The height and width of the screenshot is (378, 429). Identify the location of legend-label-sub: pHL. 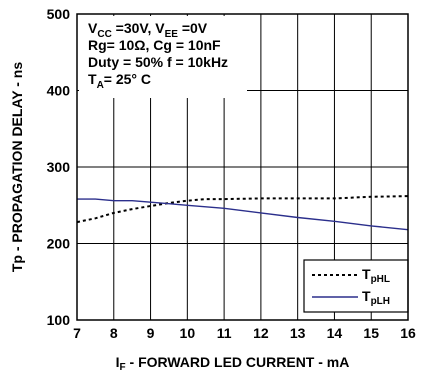
(380, 279).